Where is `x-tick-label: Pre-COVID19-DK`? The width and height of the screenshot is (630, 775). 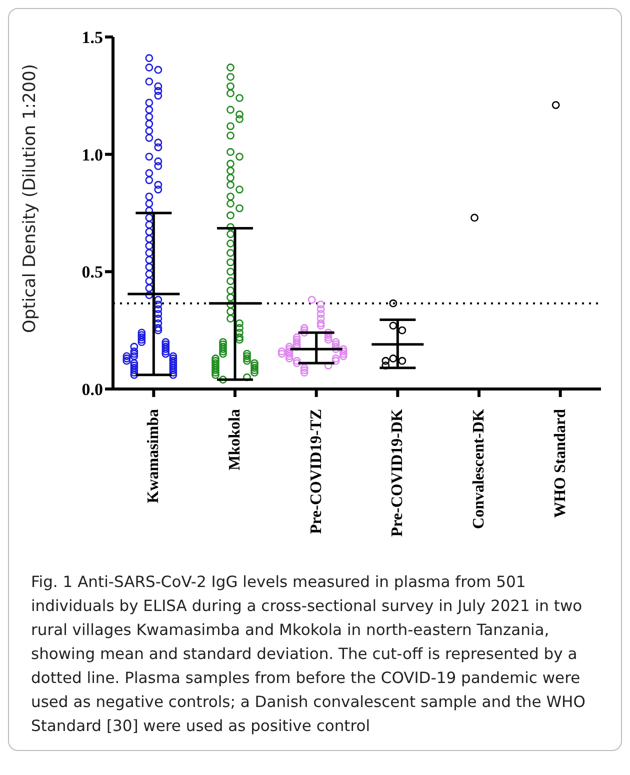 x-tick-label: Pre-COVID19-DK is located at coordinates (397, 472).